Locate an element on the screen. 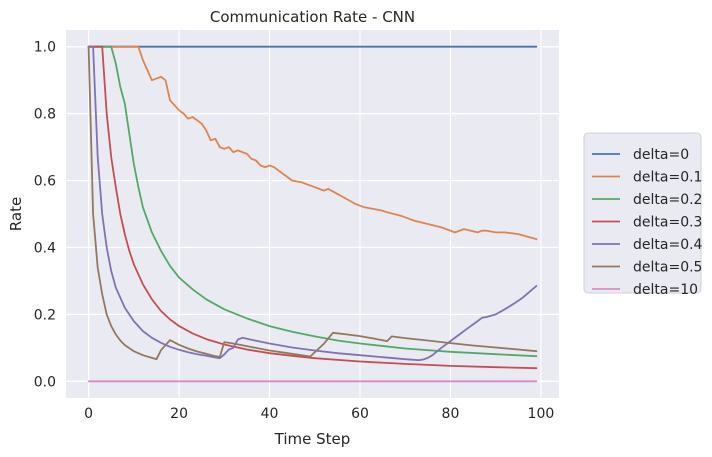 This screenshot has height=457, width=712. legend-label: delta=0.4 is located at coordinates (668, 245).